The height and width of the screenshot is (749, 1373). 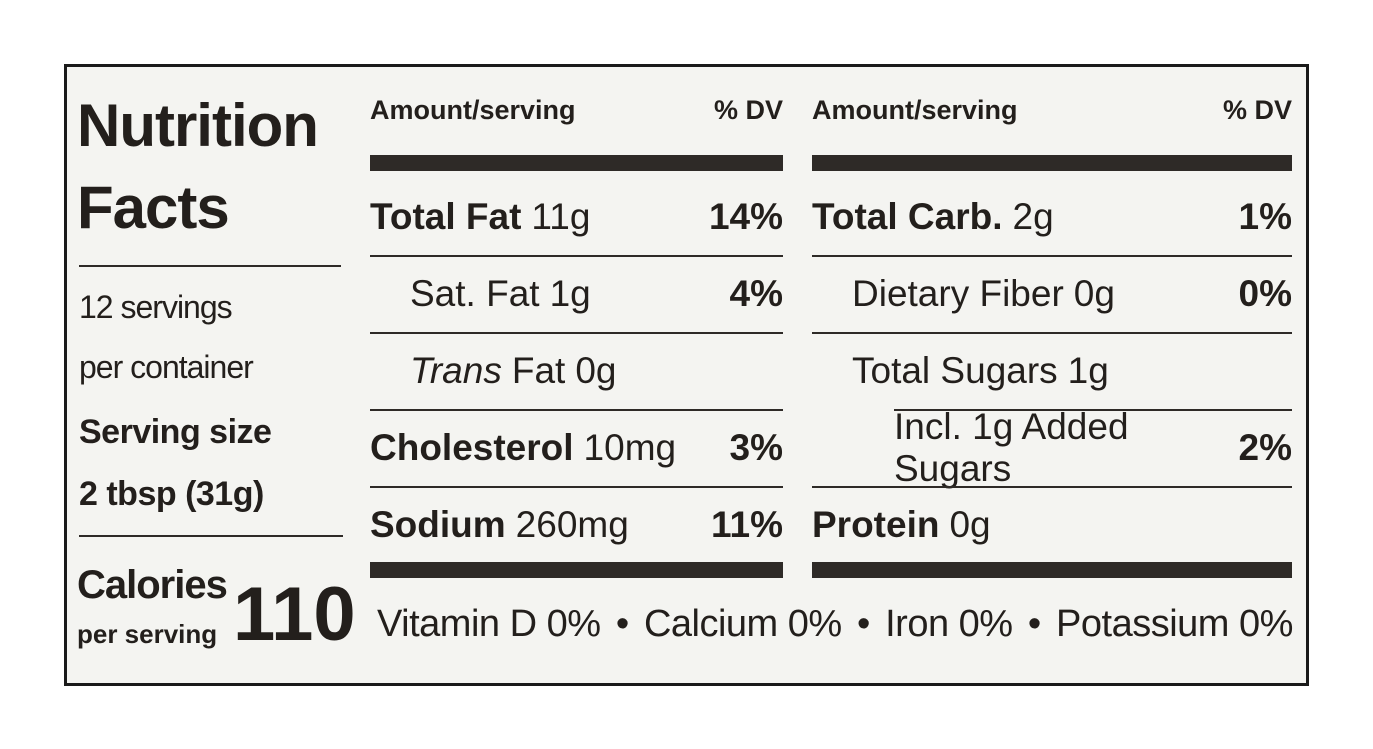 What do you see at coordinates (572, 524) in the screenshot?
I see `nutrient-amount: 260mg` at bounding box center [572, 524].